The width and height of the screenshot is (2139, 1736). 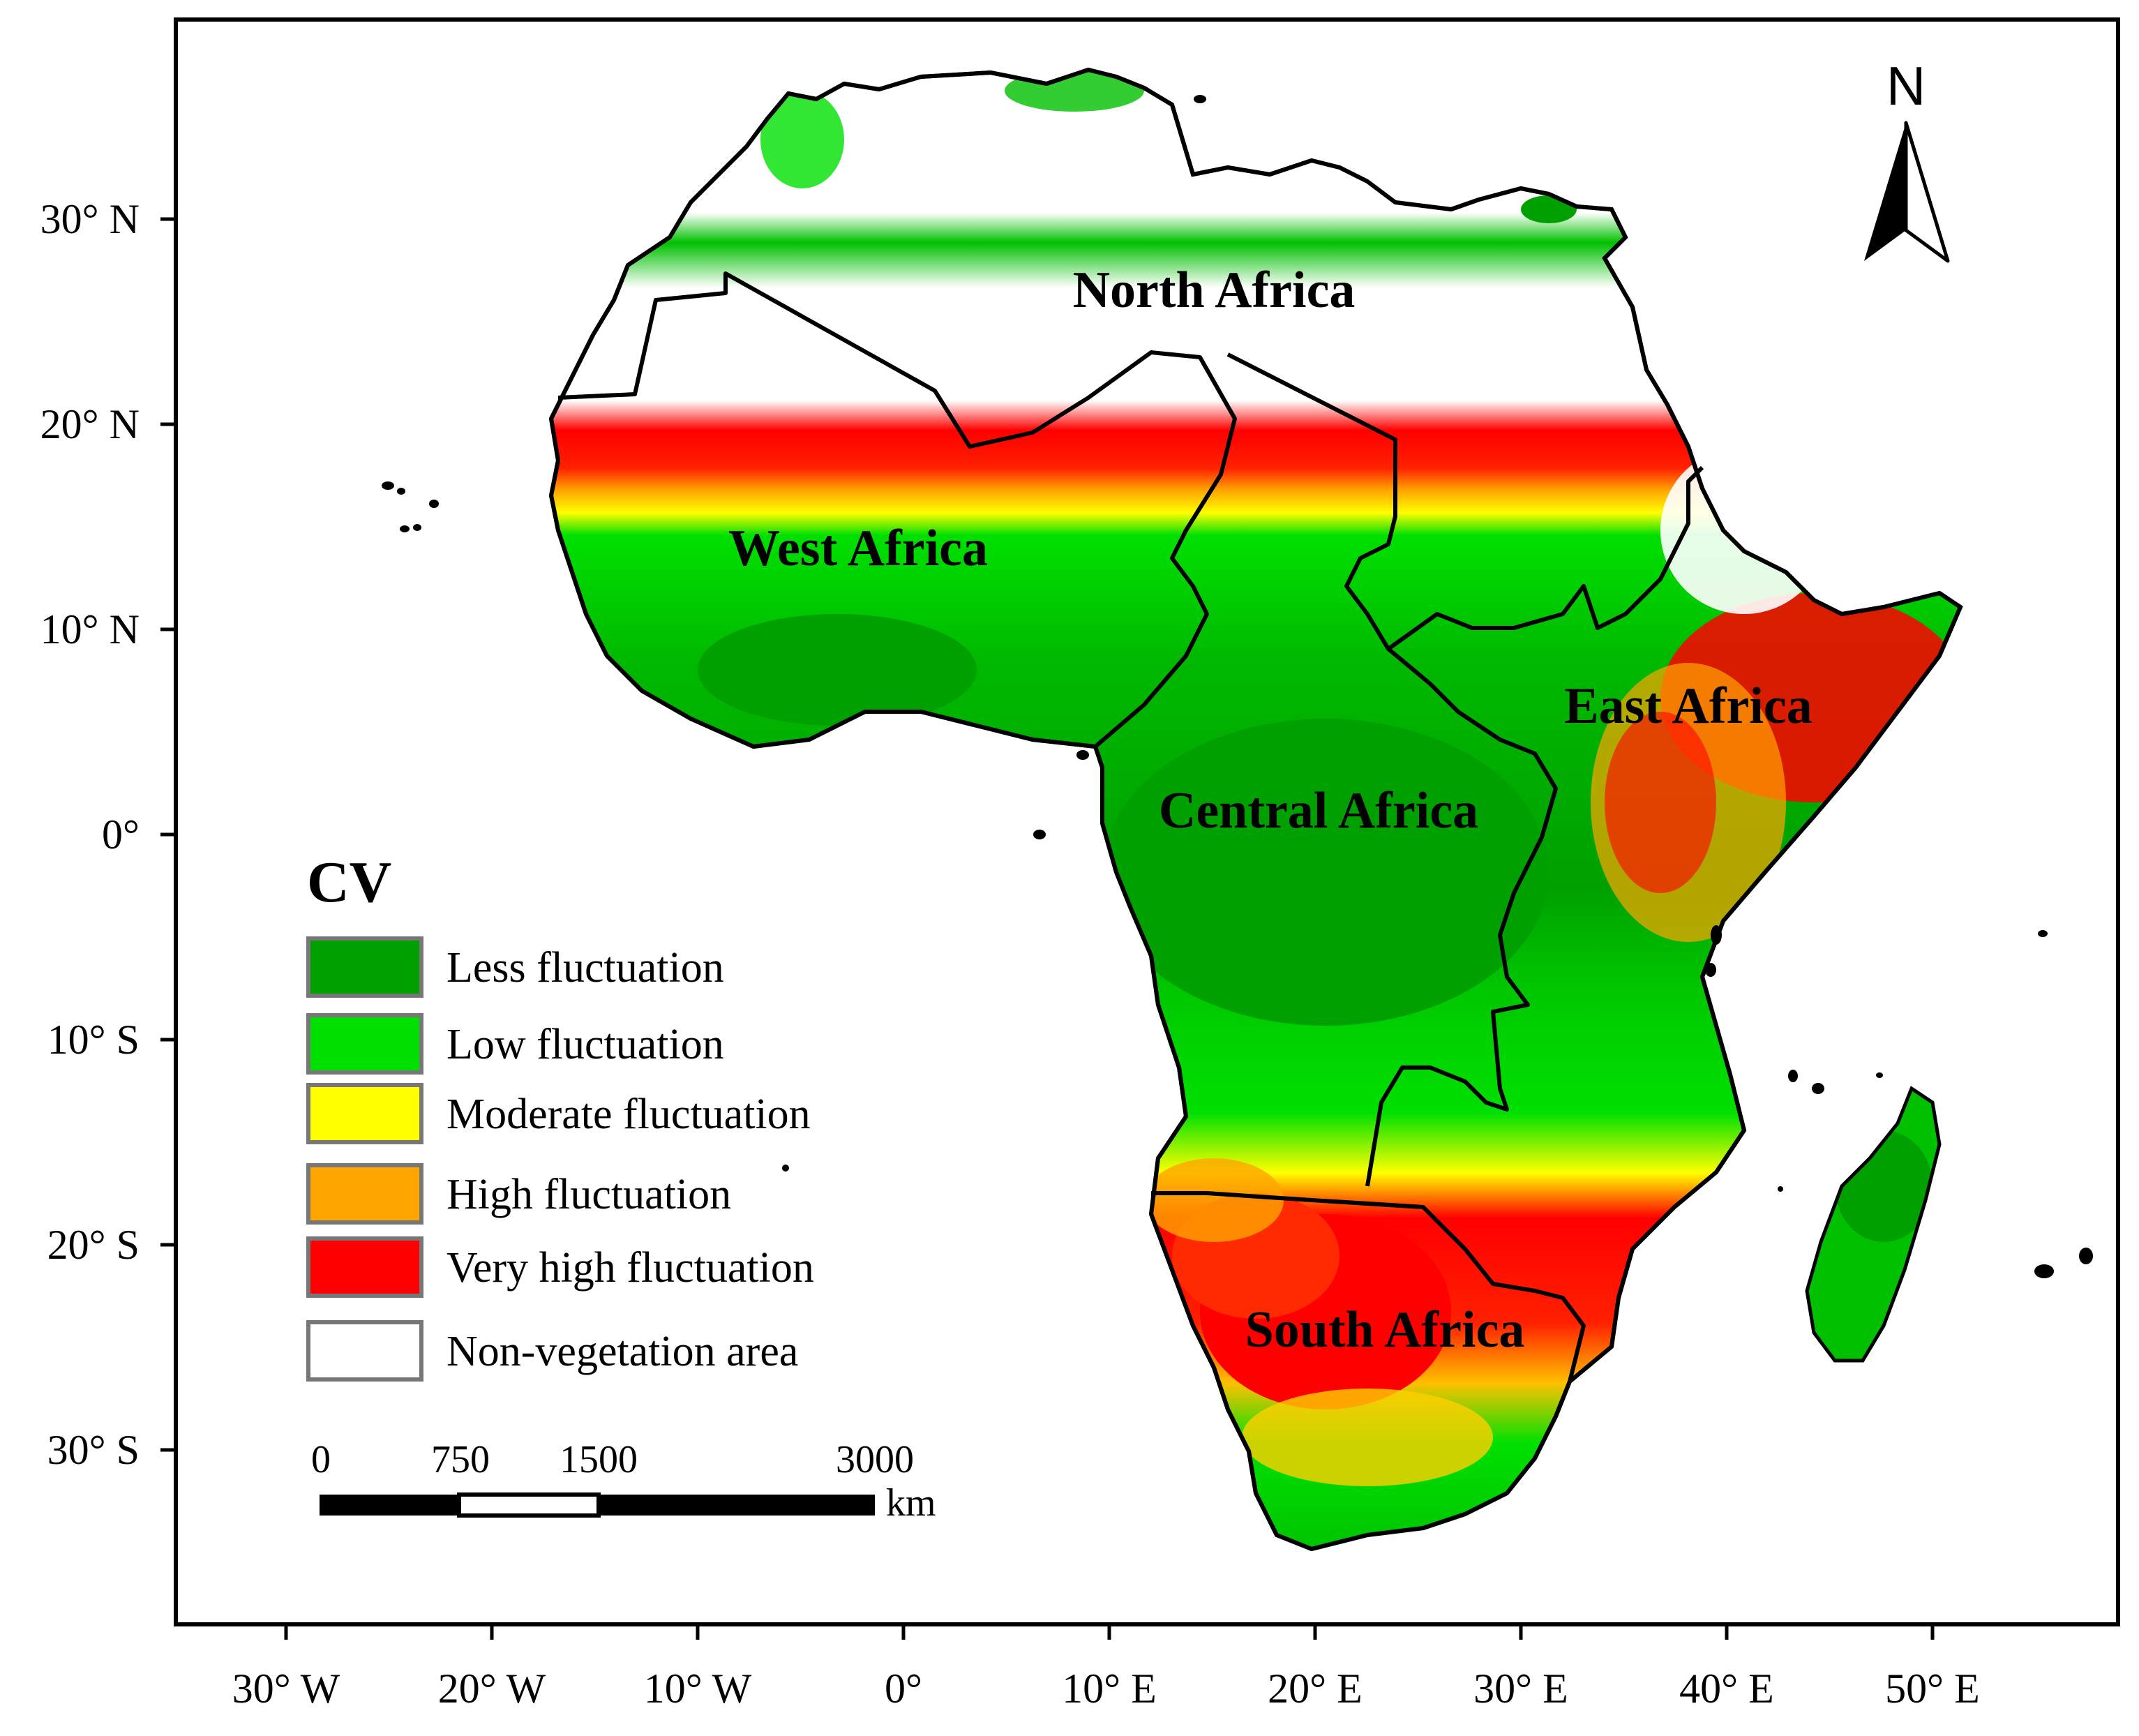 What do you see at coordinates (628, 1114) in the screenshot?
I see `legend-label: Moderate fluctuation` at bounding box center [628, 1114].